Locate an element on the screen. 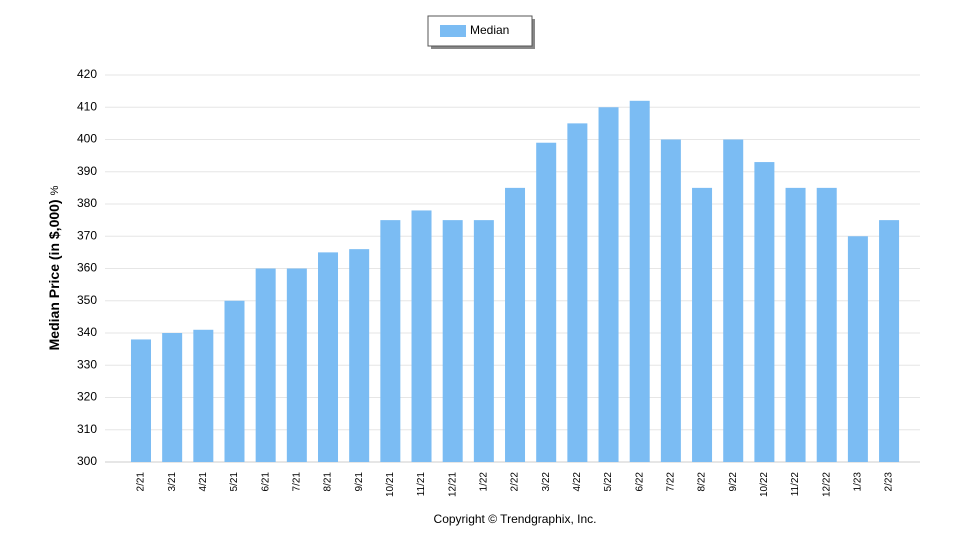 The height and width of the screenshot is (550, 960). x-tick-label: 10/22 is located at coordinates (764, 484).